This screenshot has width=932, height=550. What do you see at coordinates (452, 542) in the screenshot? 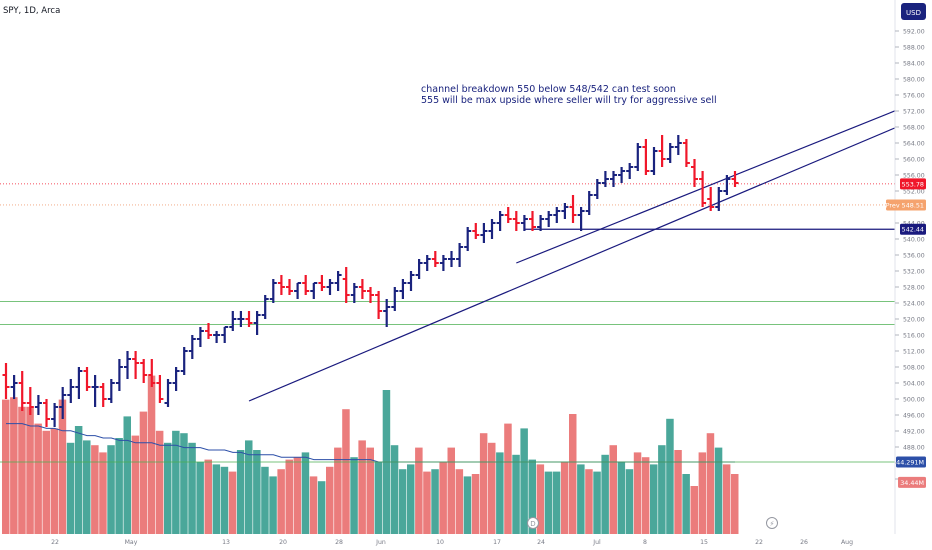
I see `time-axis: 22 May 13 20 28 Jun 10 17 24 Jul 8 15 22 26 Aug` at bounding box center [452, 542].